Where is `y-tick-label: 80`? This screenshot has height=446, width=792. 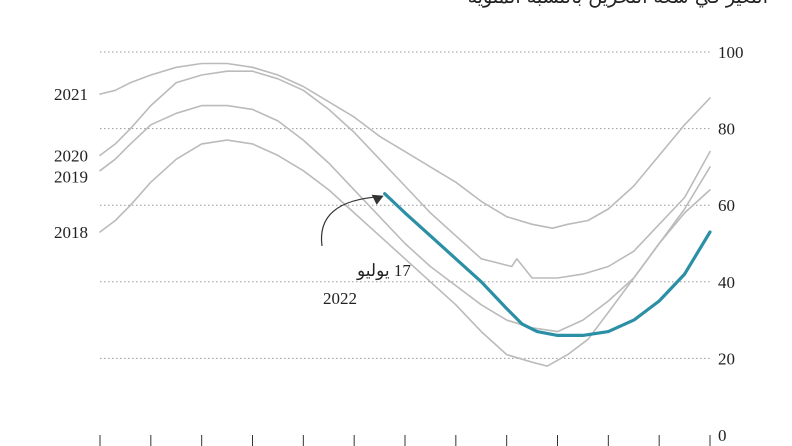
y-tick-label: 80 is located at coordinates (726, 129).